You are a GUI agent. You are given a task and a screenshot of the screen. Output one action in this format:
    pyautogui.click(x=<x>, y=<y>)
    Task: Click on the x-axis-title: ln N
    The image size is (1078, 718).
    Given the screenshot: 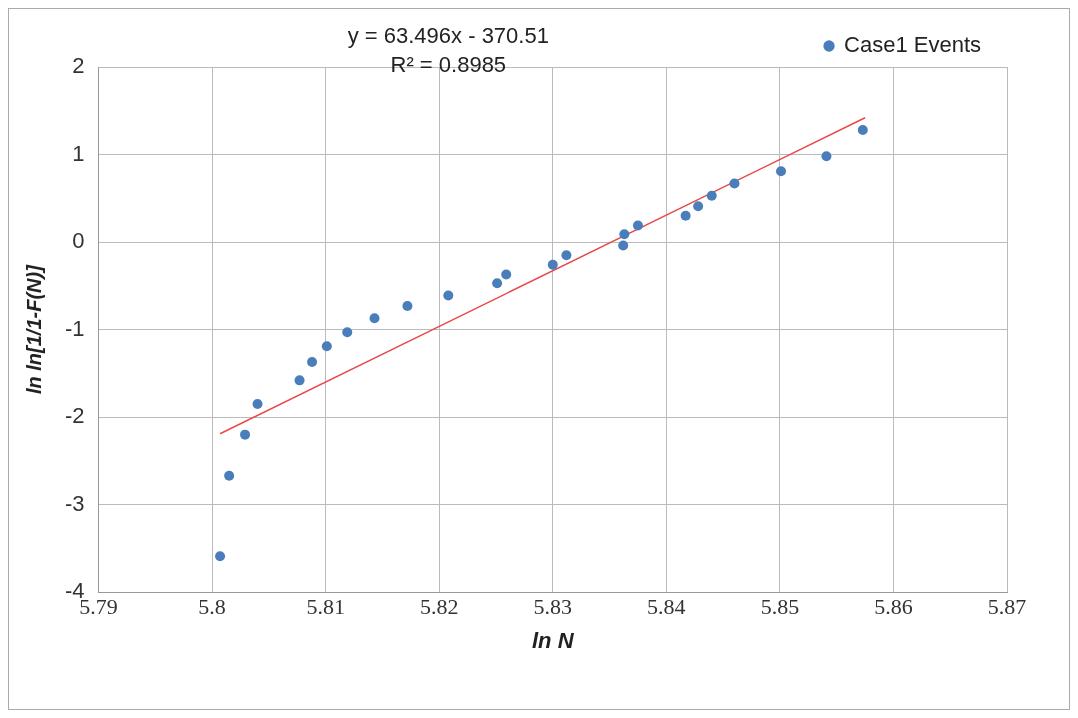 What is the action you would take?
    pyautogui.click(x=553, y=640)
    